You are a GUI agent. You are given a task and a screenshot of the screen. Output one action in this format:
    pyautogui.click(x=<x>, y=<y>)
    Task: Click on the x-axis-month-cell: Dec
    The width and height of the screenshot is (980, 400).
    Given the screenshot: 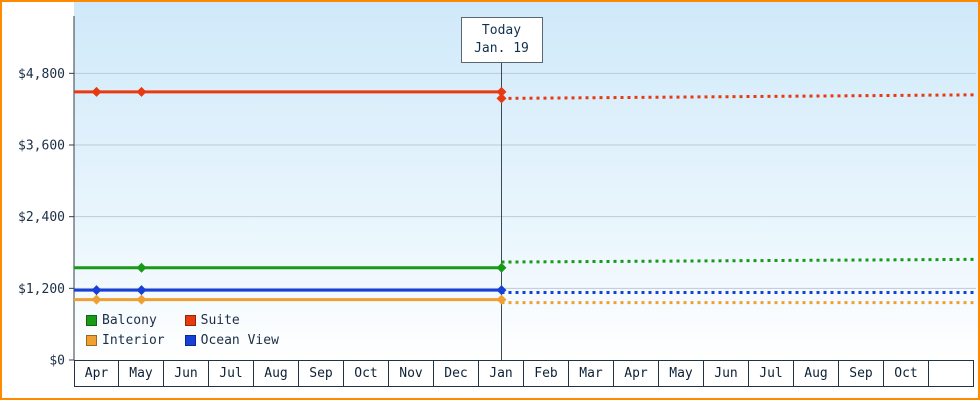 What is the action you would take?
    pyautogui.click(x=456, y=373)
    